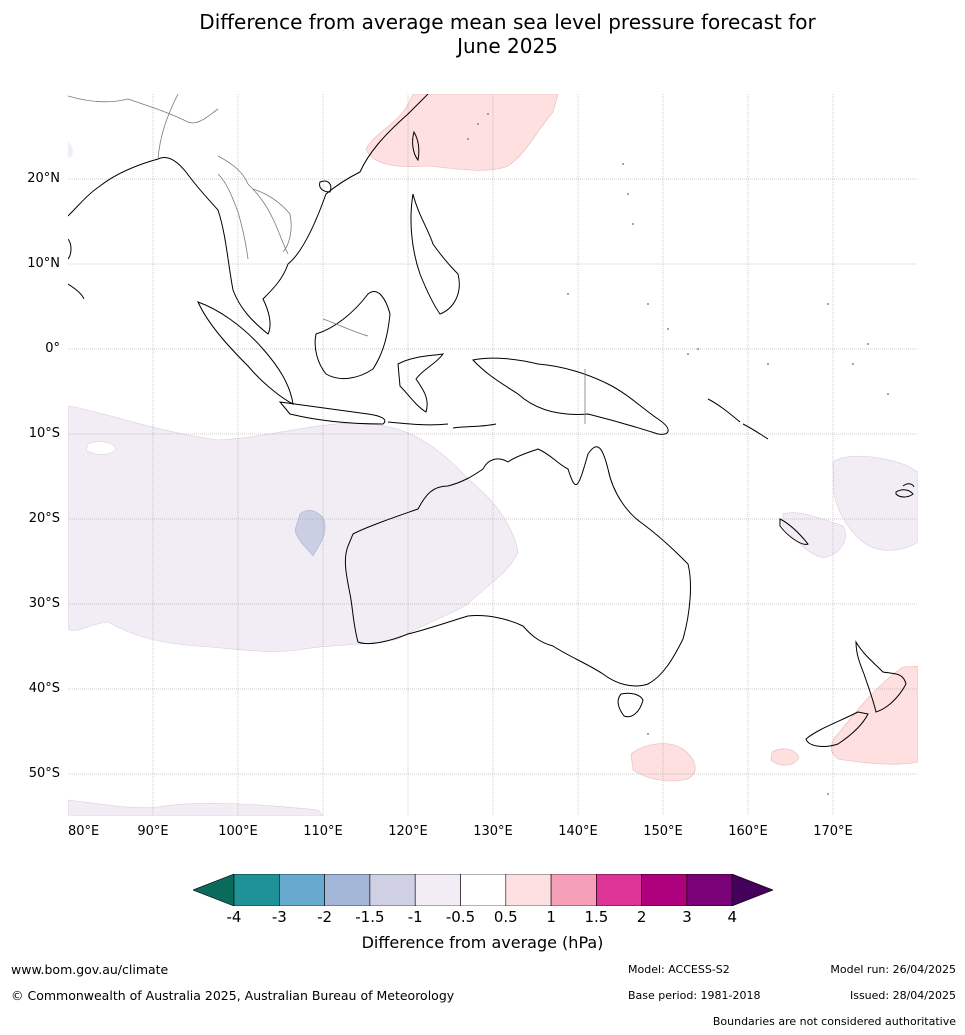  What do you see at coordinates (893, 969) in the screenshot?
I see `footer-model-run: Model run: 26/04/2025` at bounding box center [893, 969].